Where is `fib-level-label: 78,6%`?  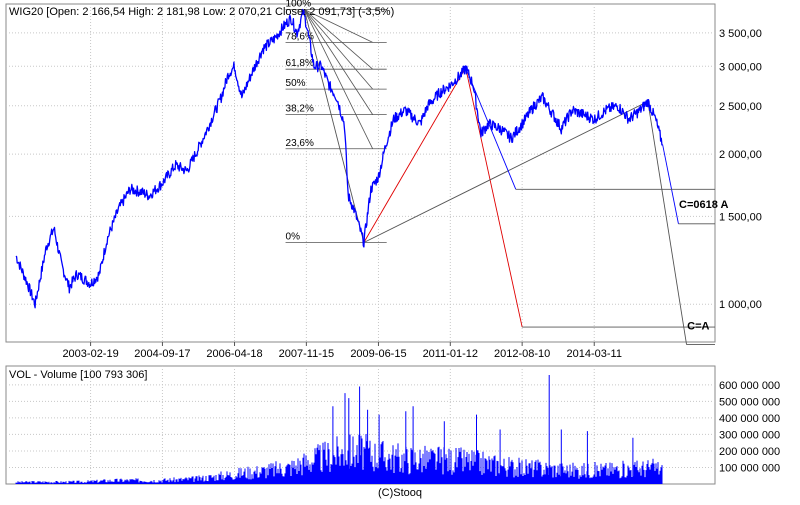 fib-level-label: 78,6% is located at coordinates (300, 36).